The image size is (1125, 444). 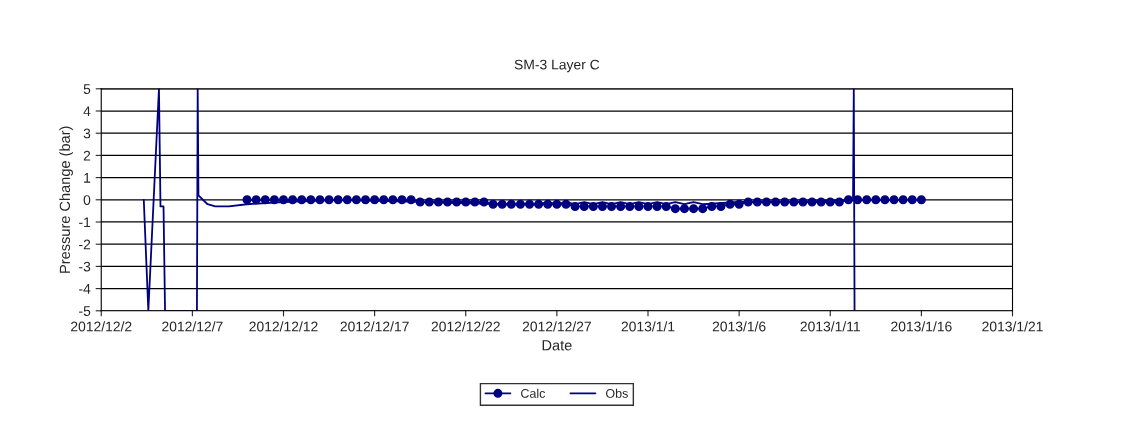 What do you see at coordinates (1012, 326) in the screenshot?
I see `x-tick-label: 2013/1/21` at bounding box center [1012, 326].